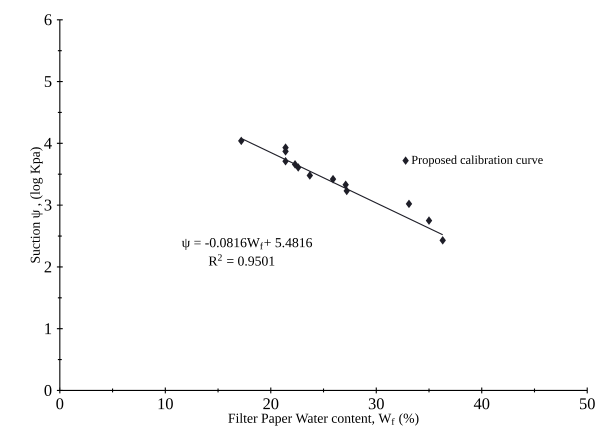 Image resolution: width=600 pixels, height=443 pixels. What do you see at coordinates (48, 205) in the screenshot?
I see `y-tick-label: 3` at bounding box center [48, 205].